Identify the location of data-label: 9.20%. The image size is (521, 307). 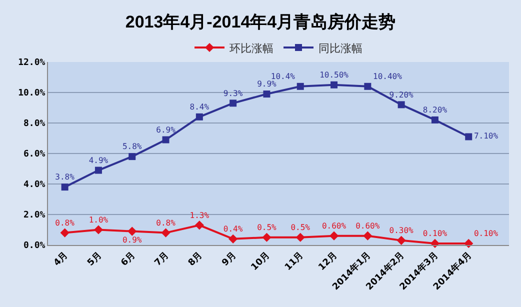
(401, 95).